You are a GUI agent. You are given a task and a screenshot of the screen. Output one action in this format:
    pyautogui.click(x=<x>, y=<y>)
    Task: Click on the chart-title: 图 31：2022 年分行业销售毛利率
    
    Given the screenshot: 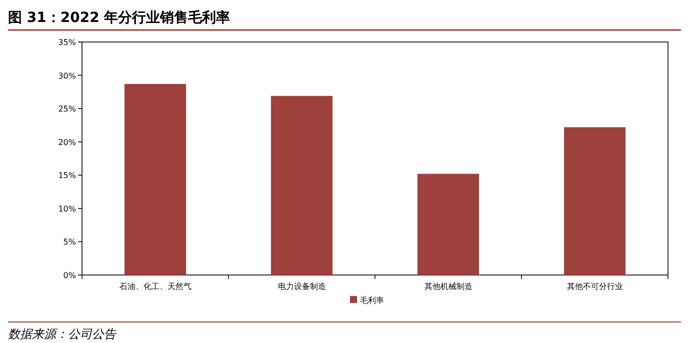 What is the action you would take?
    pyautogui.click(x=119, y=17)
    